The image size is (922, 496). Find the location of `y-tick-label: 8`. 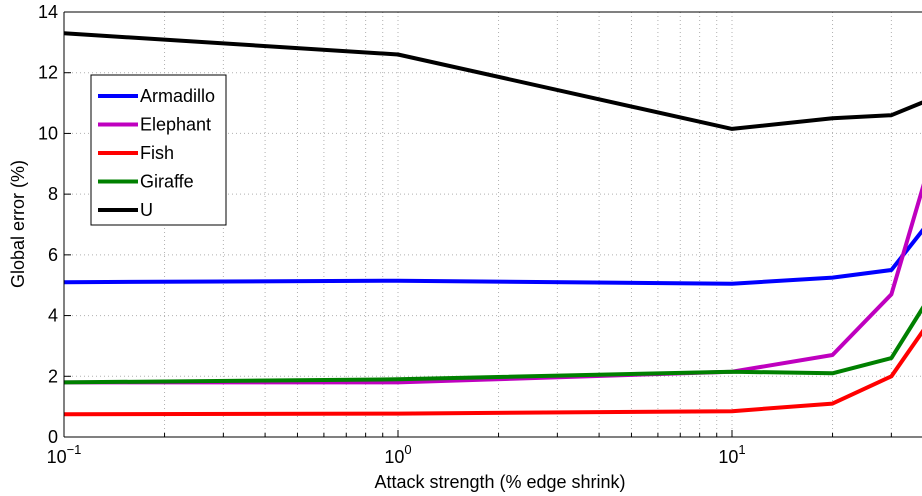

y-tick-label: 8 is located at coordinates (53, 194).